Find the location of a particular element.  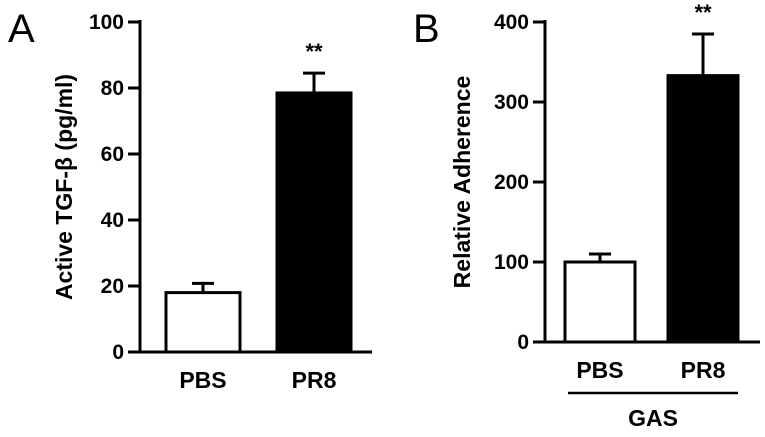

panel-b-y-tick-label: 400 is located at coordinates (511, 22).